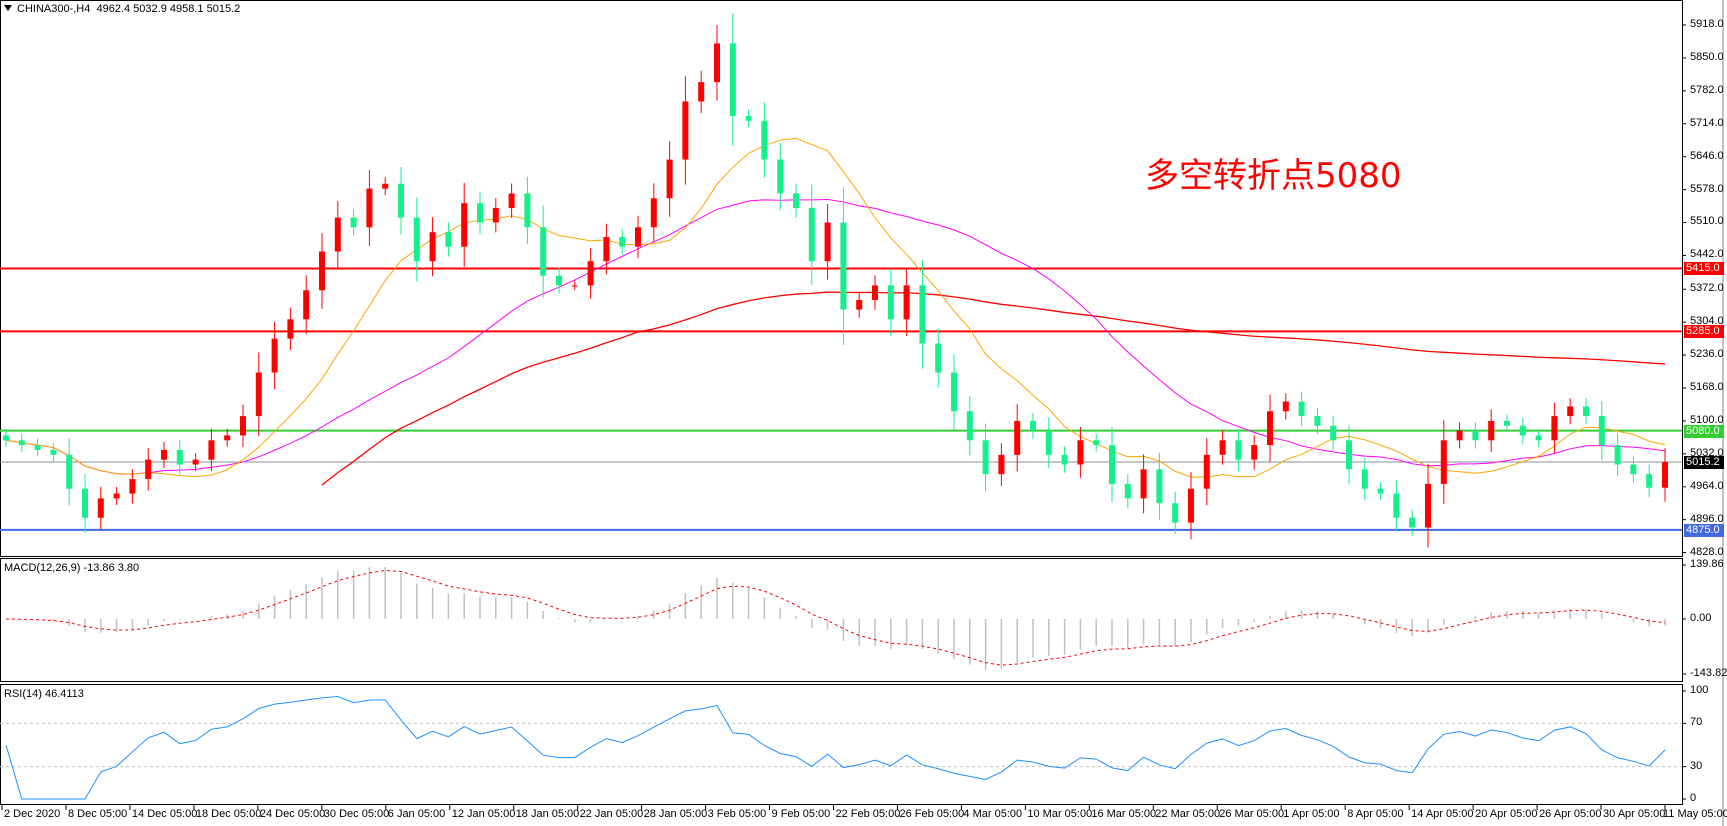 The image size is (1727, 826). Describe the element at coordinates (1699, 690) in the screenshot. I see `rsi-tick-label: 100` at that location.